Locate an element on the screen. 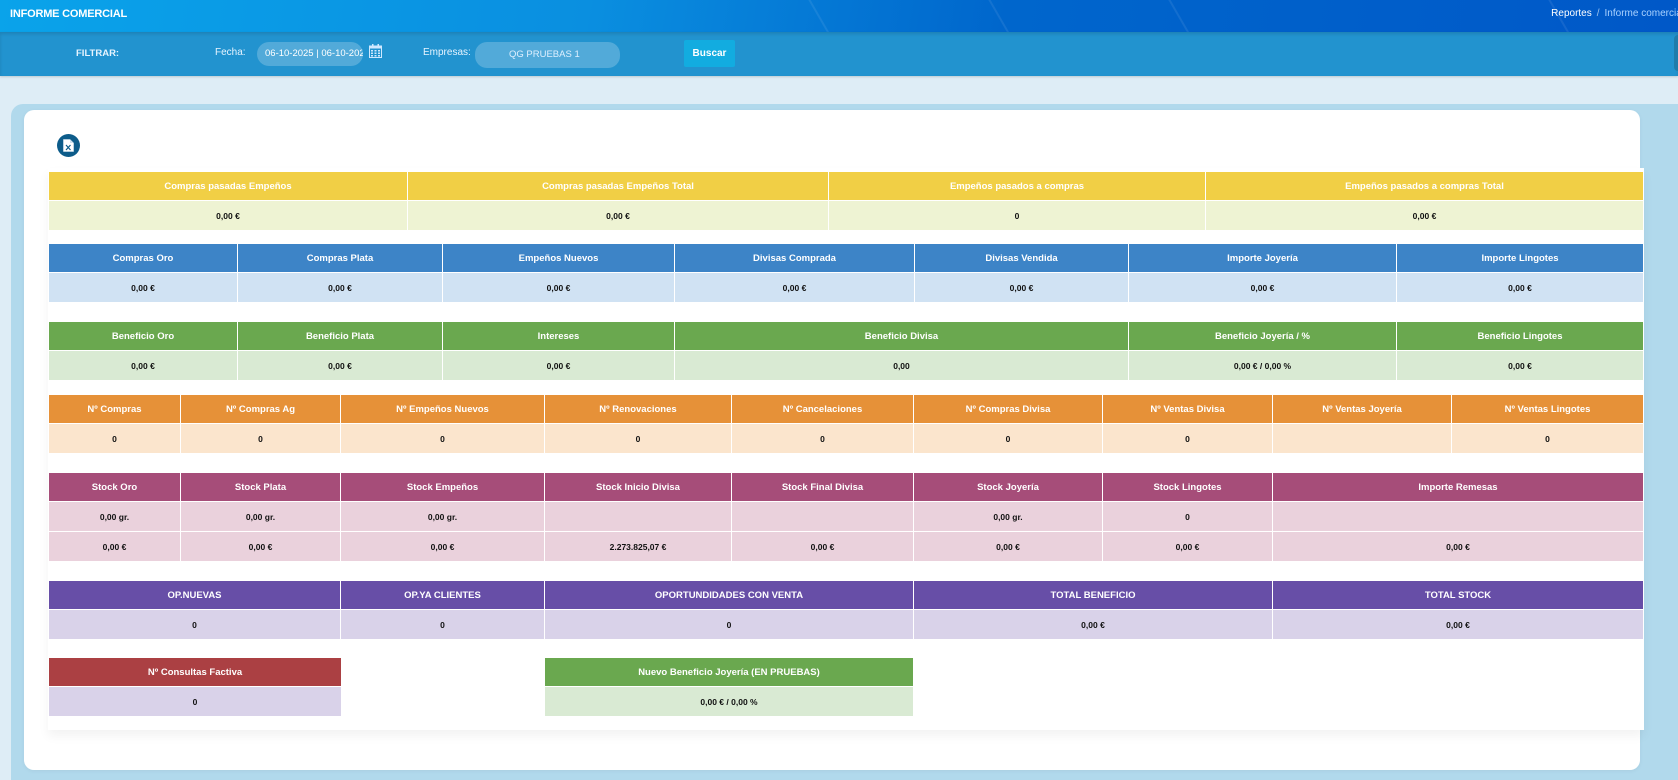 The width and height of the screenshot is (1678, 780). header-n-consultas-factiva: Nº Consultas Factiva is located at coordinates (195, 672).